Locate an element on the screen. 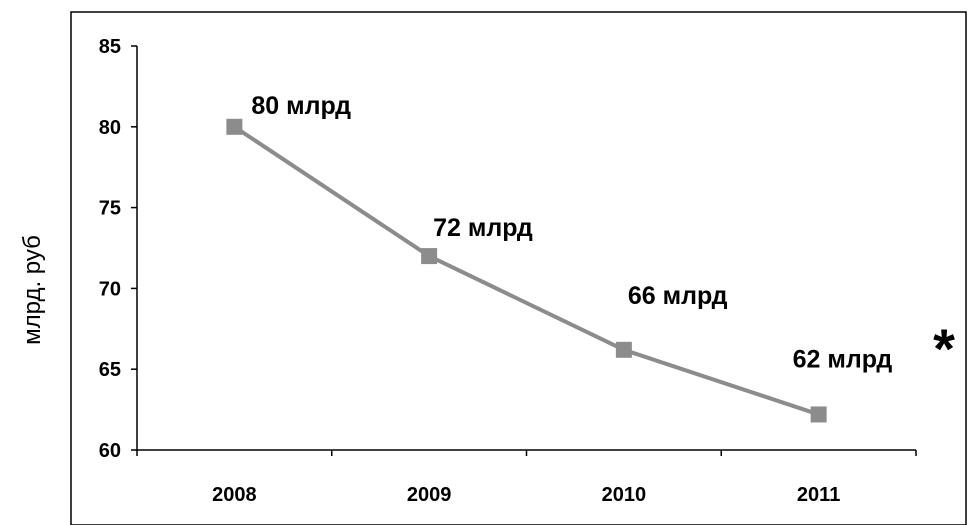 This screenshot has width=975, height=525. footnote-asterisk: * is located at coordinates (944, 348).